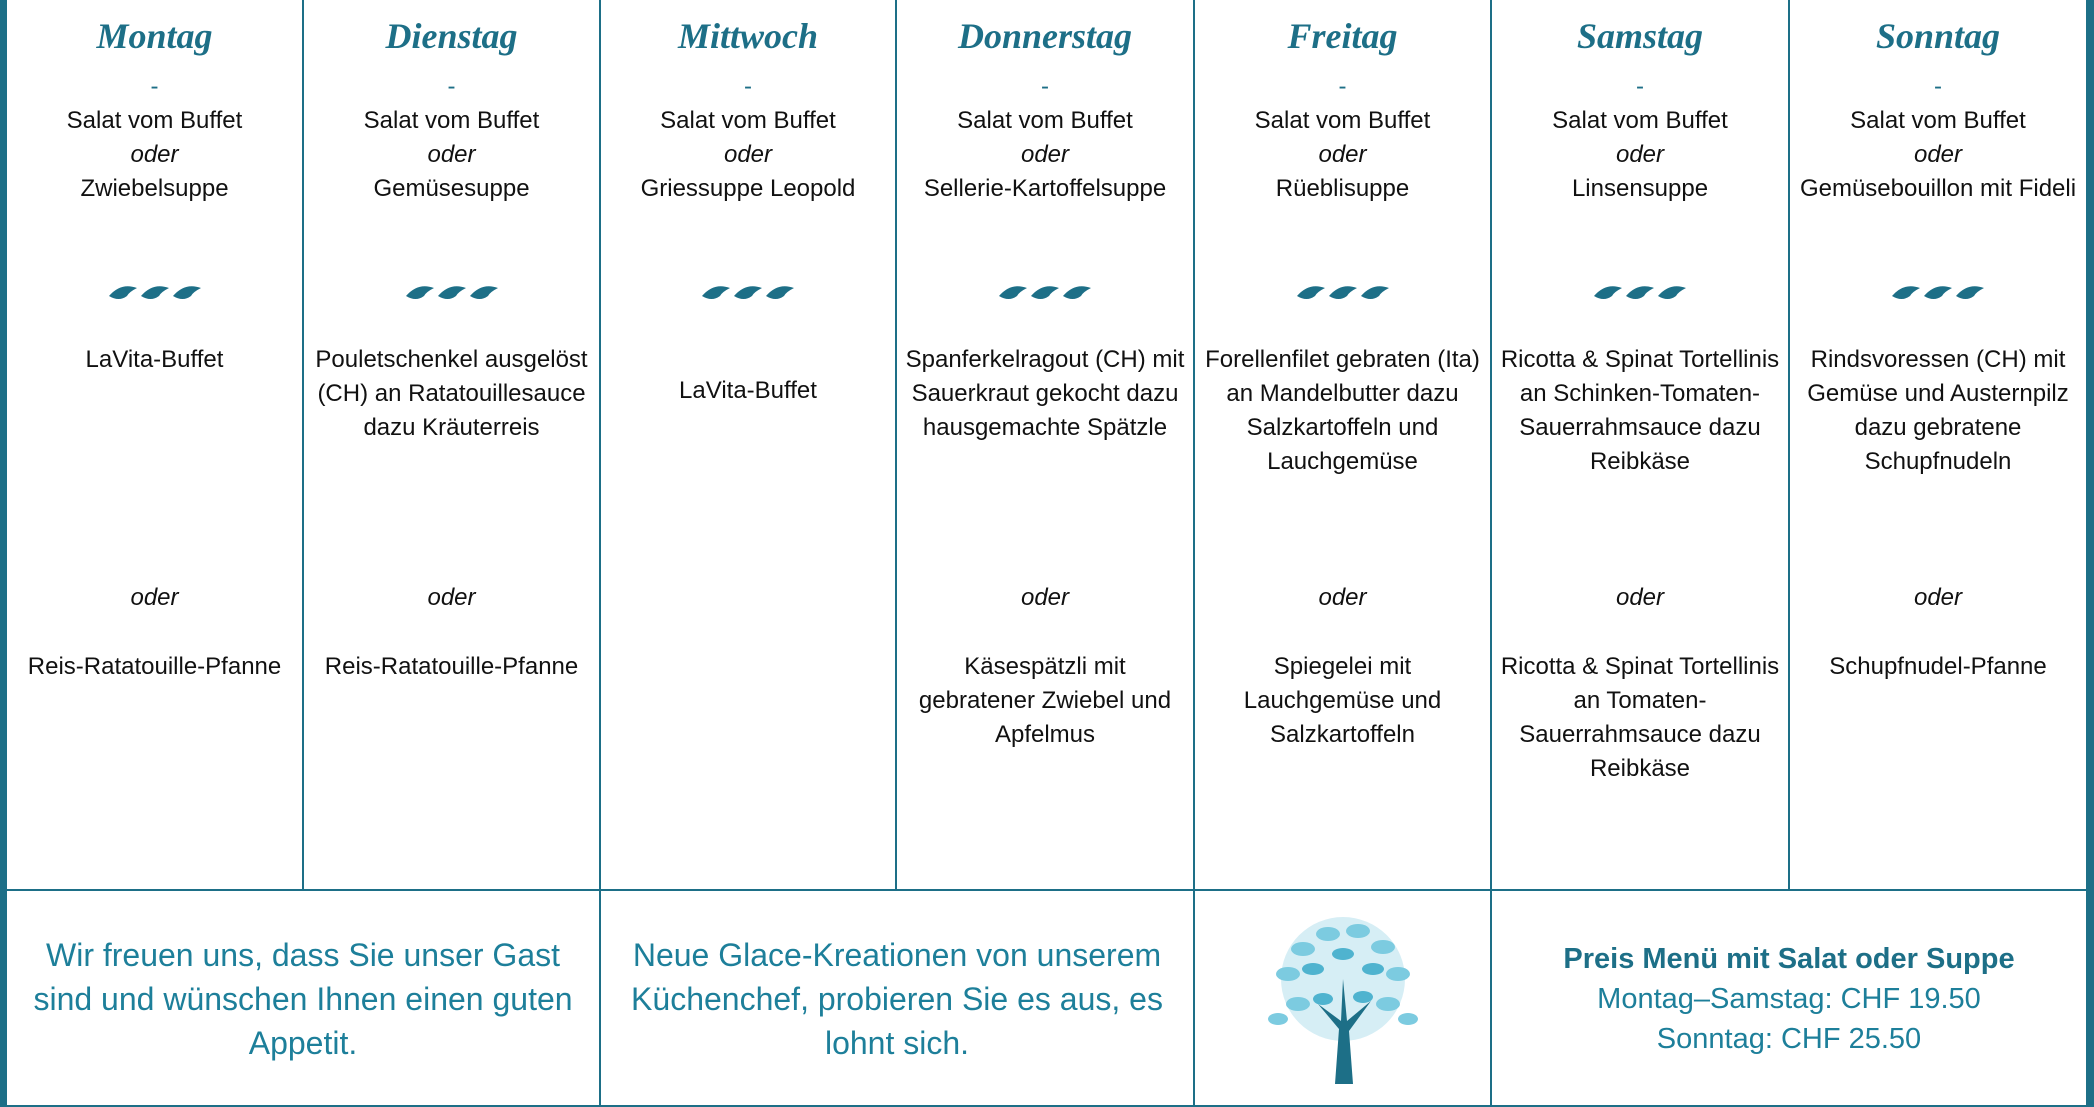 This screenshot has height=1107, width=2094. I want to click on logo-cell, so click(1343, 999).